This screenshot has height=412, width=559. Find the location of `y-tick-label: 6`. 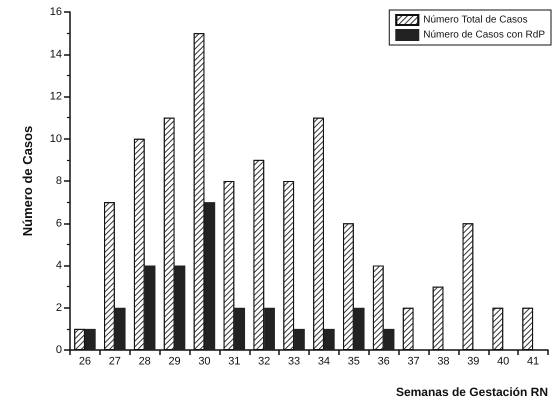

y-tick-label: 6 is located at coordinates (59, 223).